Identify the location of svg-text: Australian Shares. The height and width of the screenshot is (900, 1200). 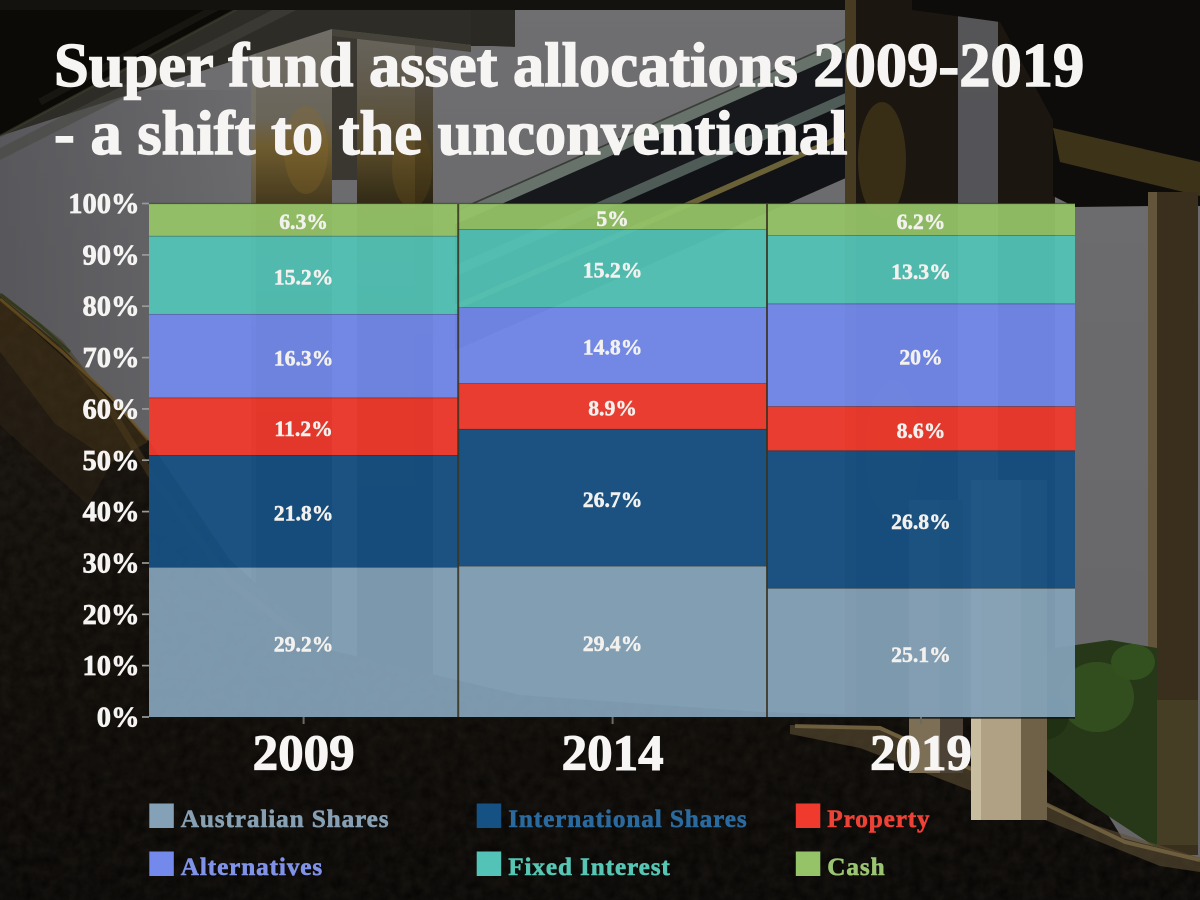
(285, 819).